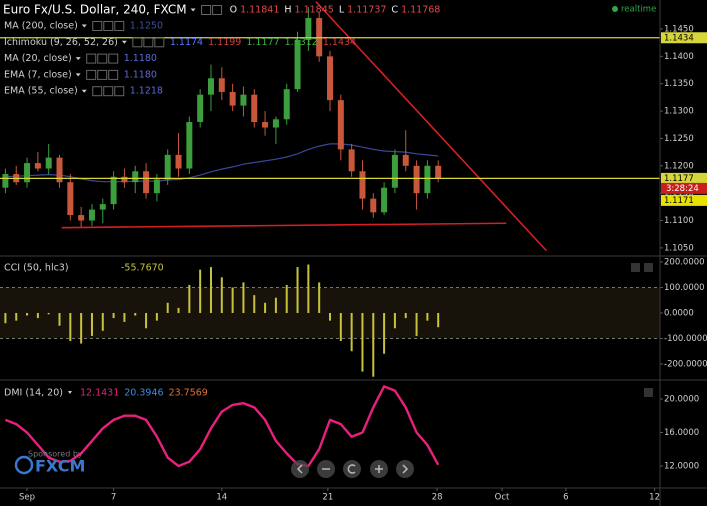 The height and width of the screenshot is (506, 707). I want to click on indicator-name: Ichimoku (9, 26, 52, 26), so click(61, 42).